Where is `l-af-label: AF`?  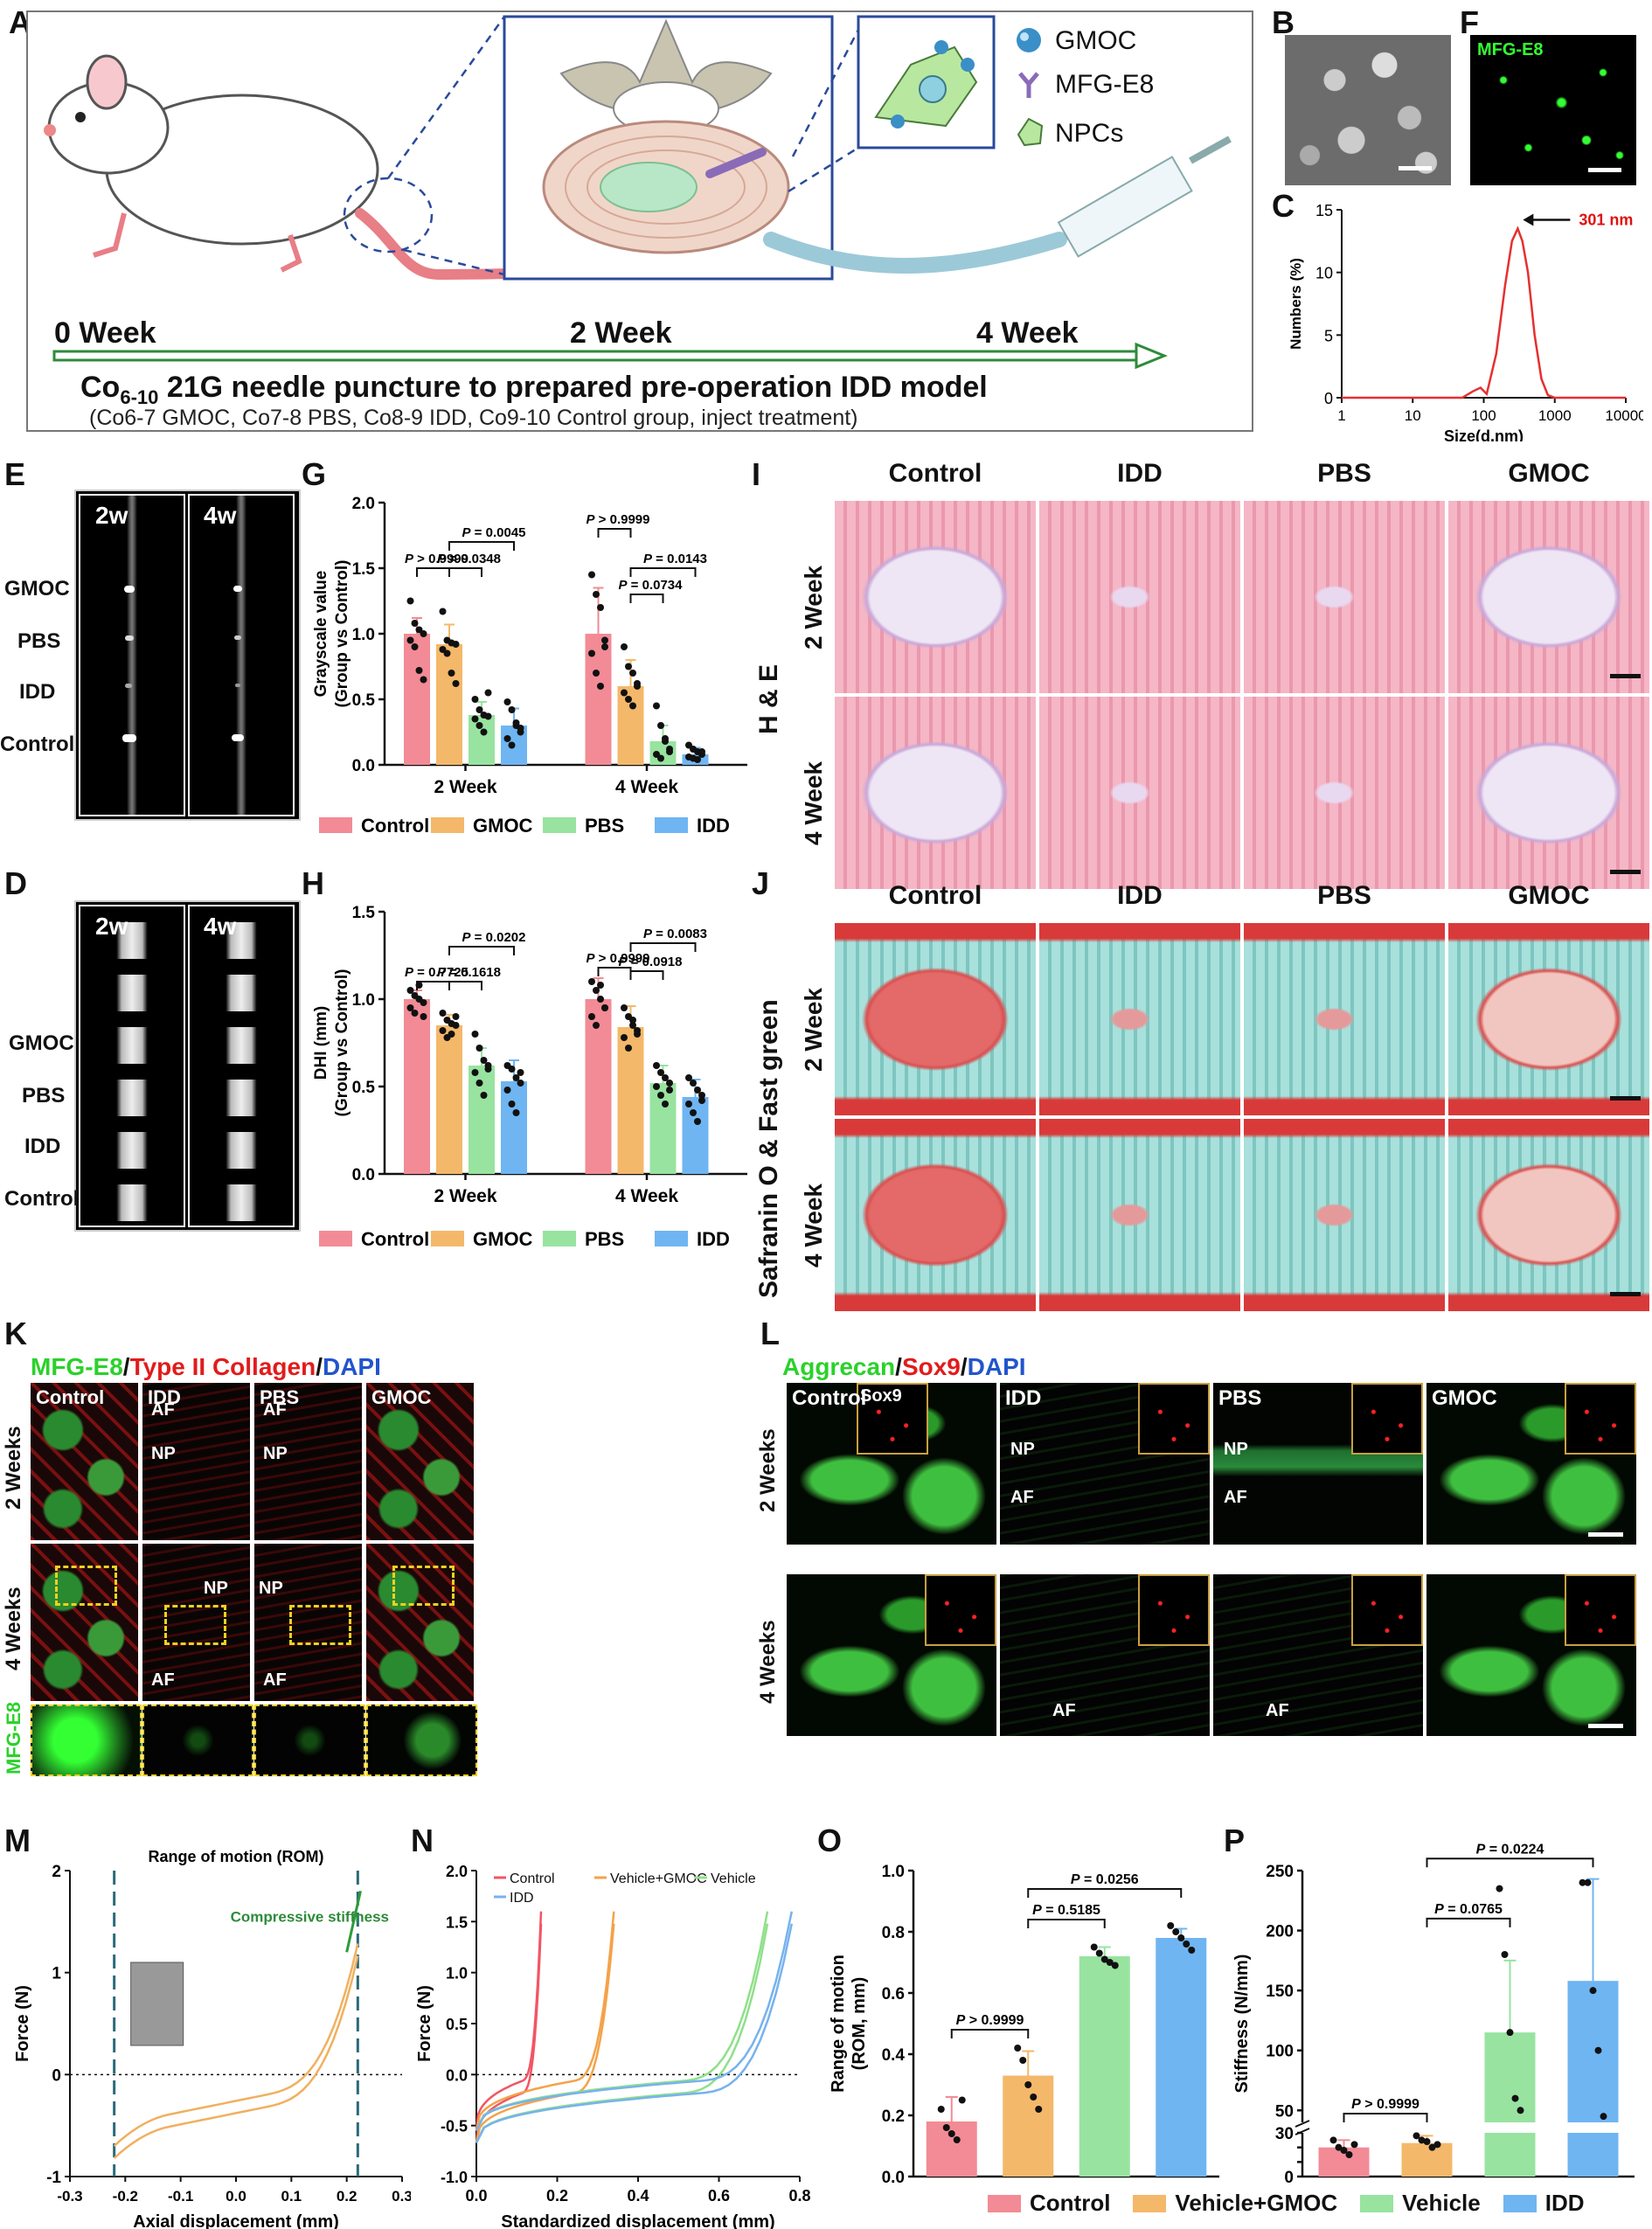
l-af-label: AF is located at coordinates (1236, 1497).